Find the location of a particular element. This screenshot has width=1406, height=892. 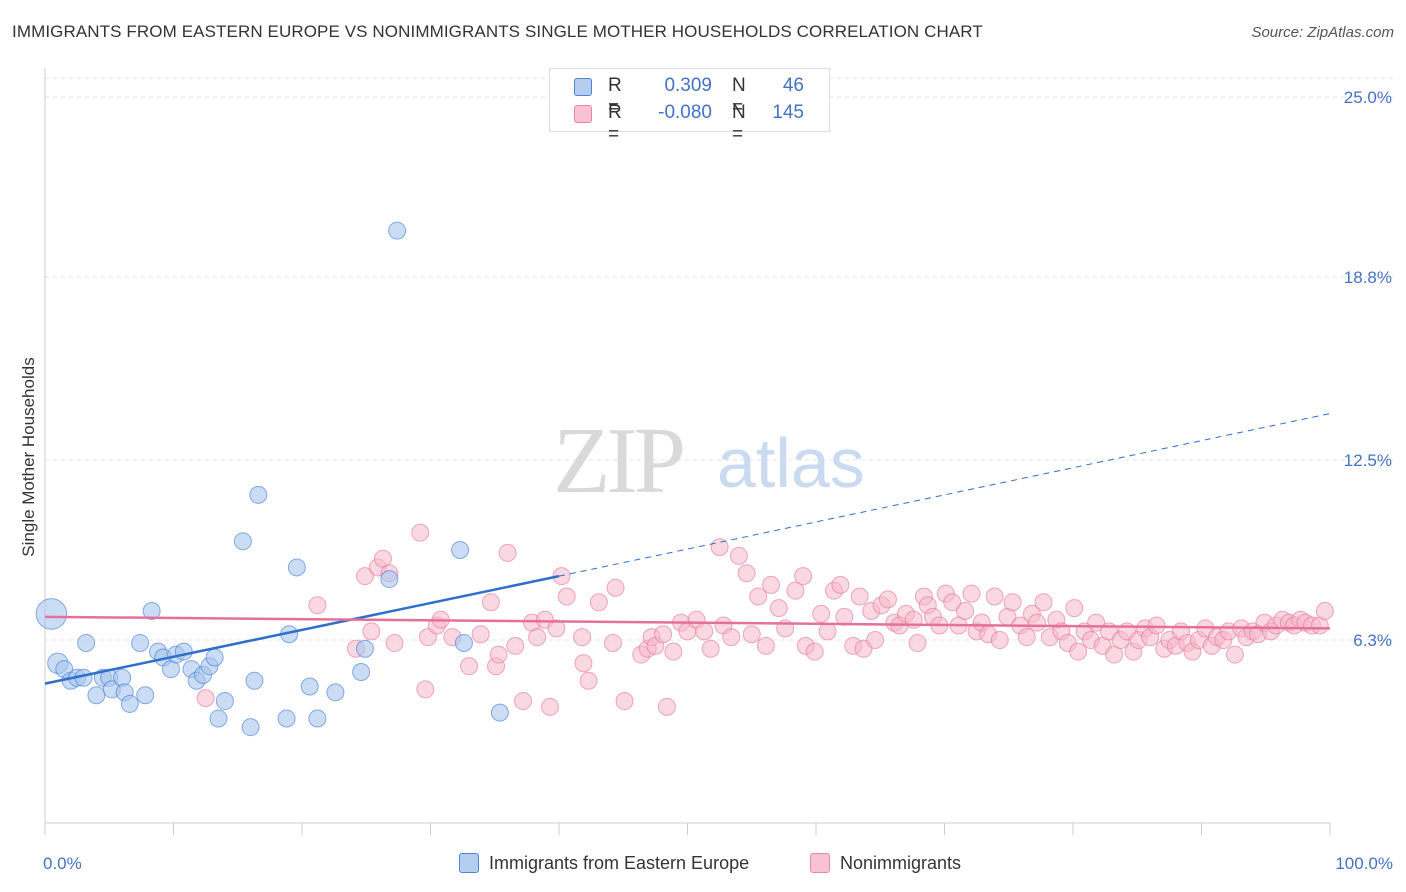

x-tick-label: 100.0% is located at coordinates (1364, 863).